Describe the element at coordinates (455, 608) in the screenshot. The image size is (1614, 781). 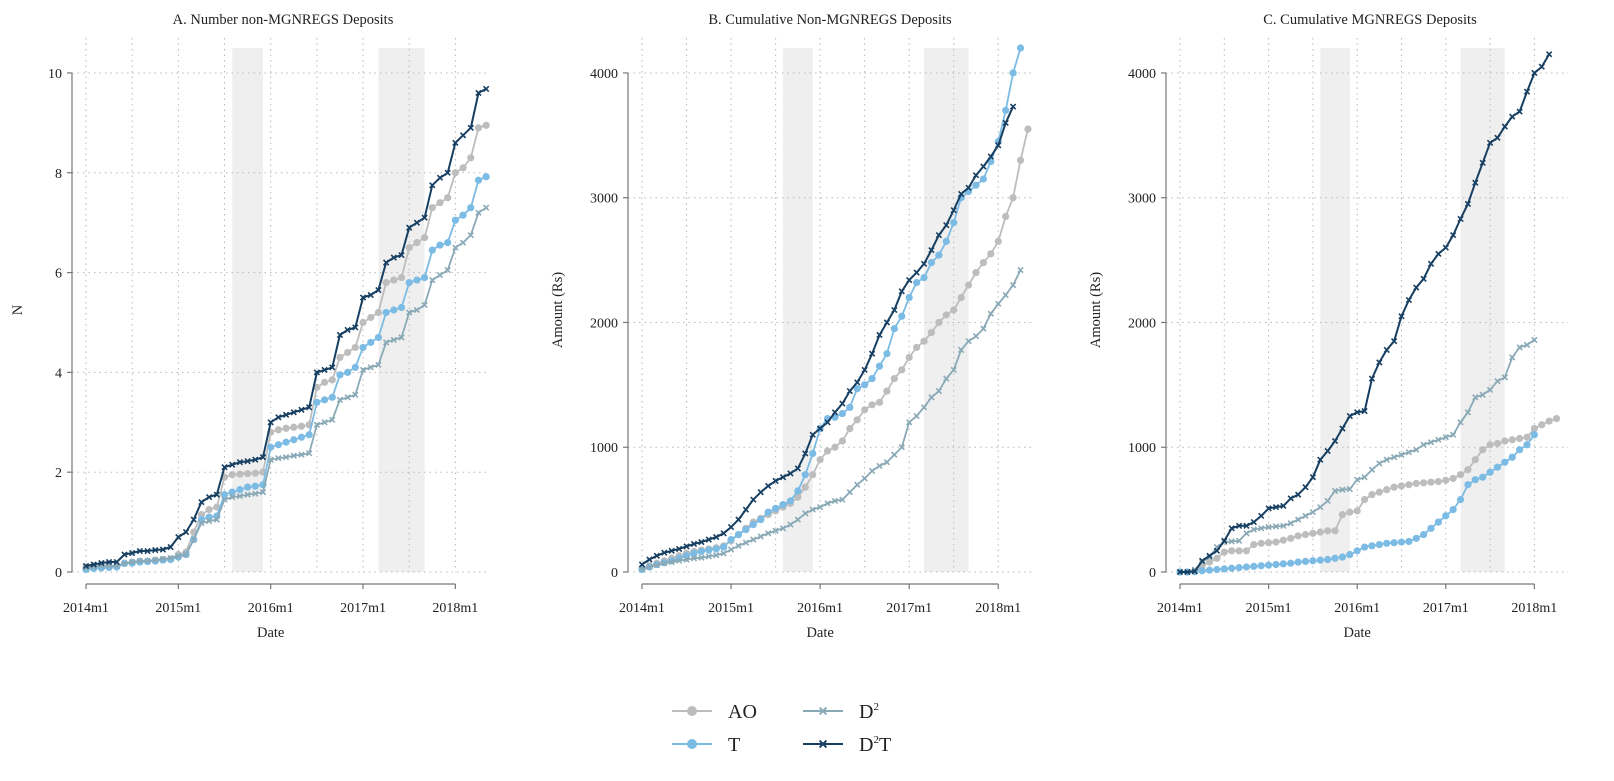
I see `x-tick-label: 2018m1` at that location.